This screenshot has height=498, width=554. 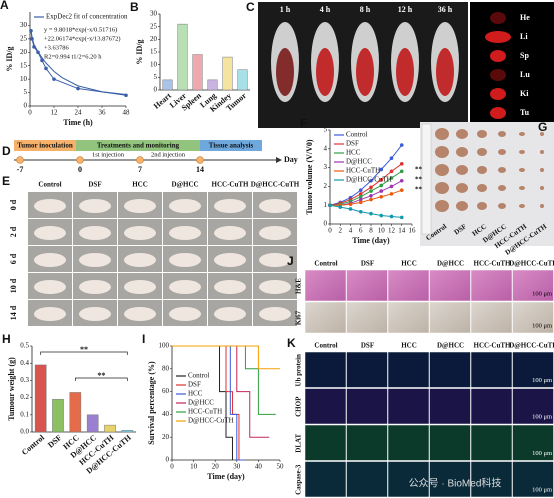 I want to click on panel-label: B, so click(x=134, y=7).